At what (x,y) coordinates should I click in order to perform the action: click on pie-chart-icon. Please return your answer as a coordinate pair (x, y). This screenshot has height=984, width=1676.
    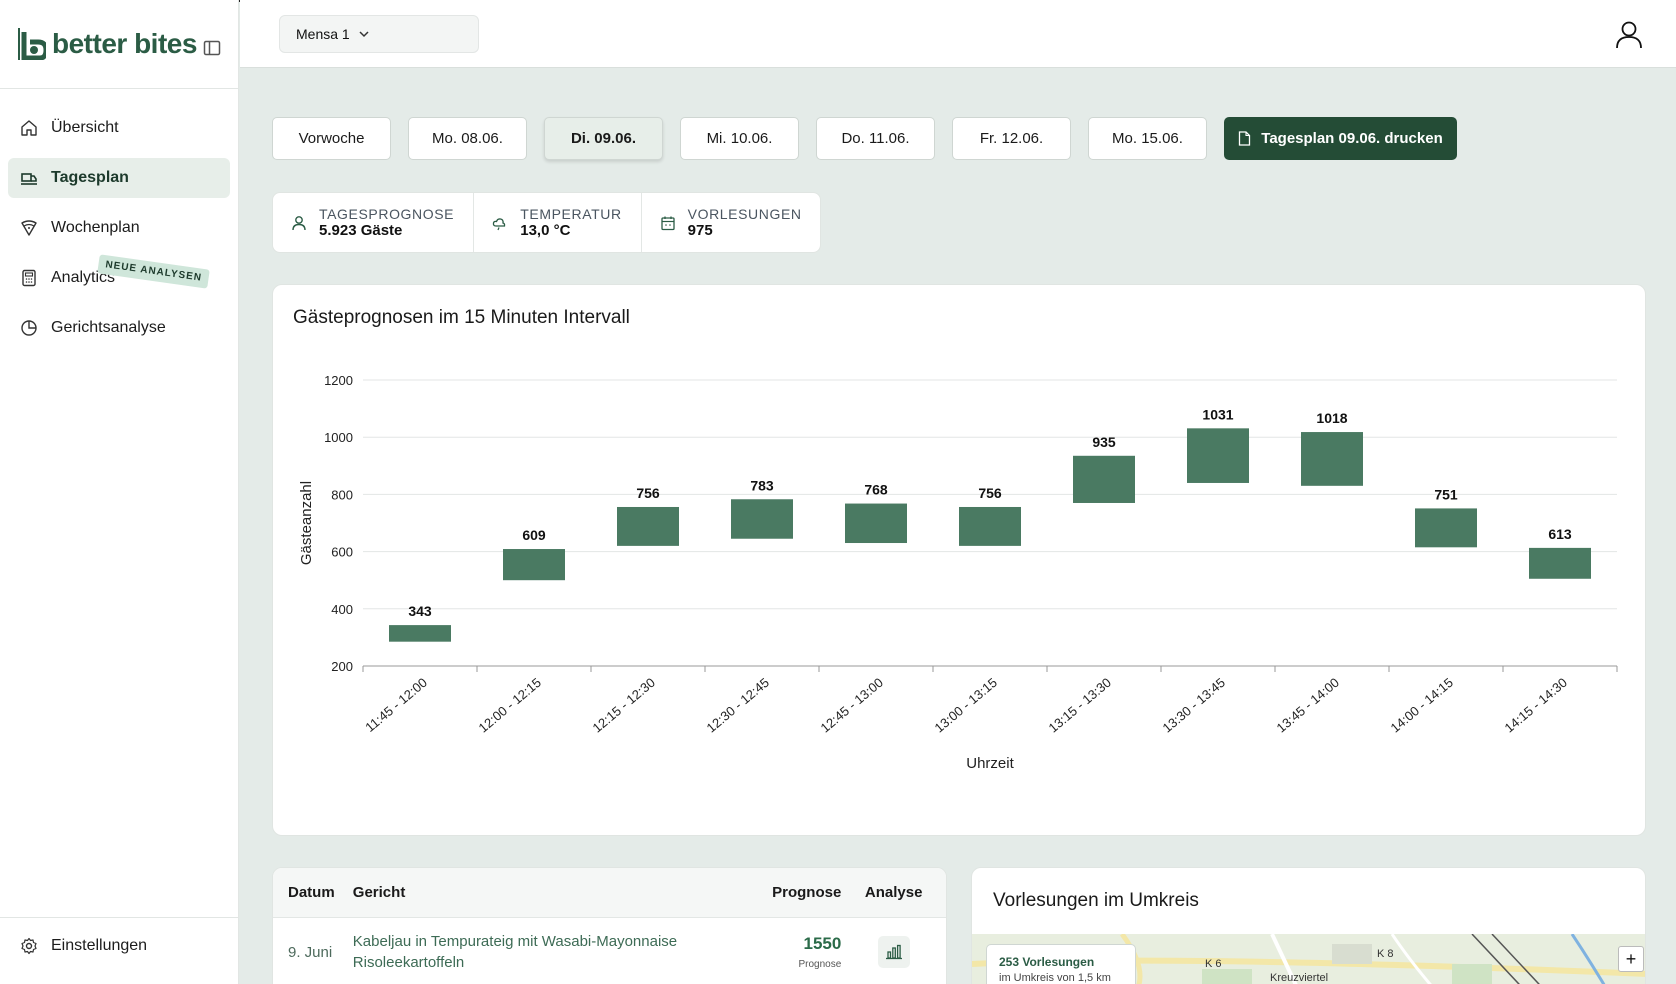
    Looking at the image, I should click on (29, 328).